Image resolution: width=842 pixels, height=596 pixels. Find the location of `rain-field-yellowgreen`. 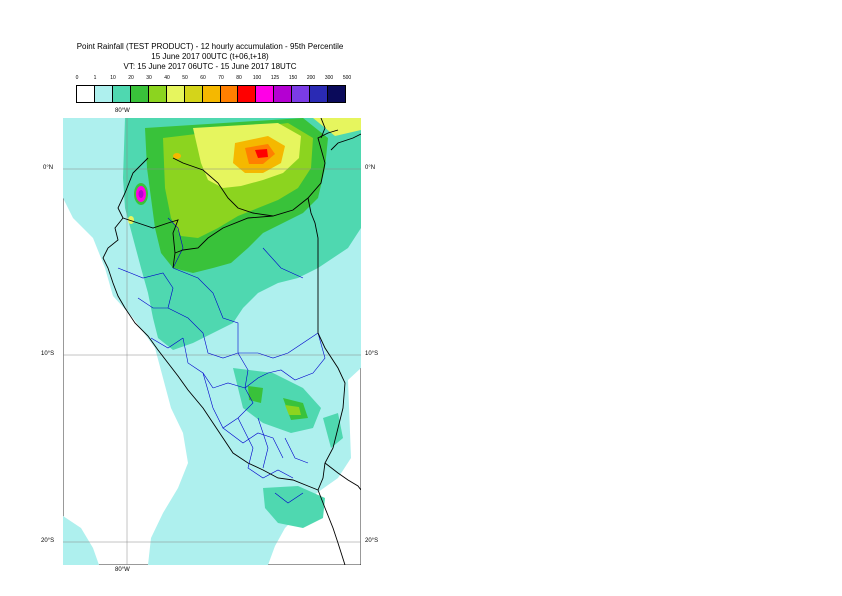

rain-field-yellowgreen is located at coordinates (293, 410).